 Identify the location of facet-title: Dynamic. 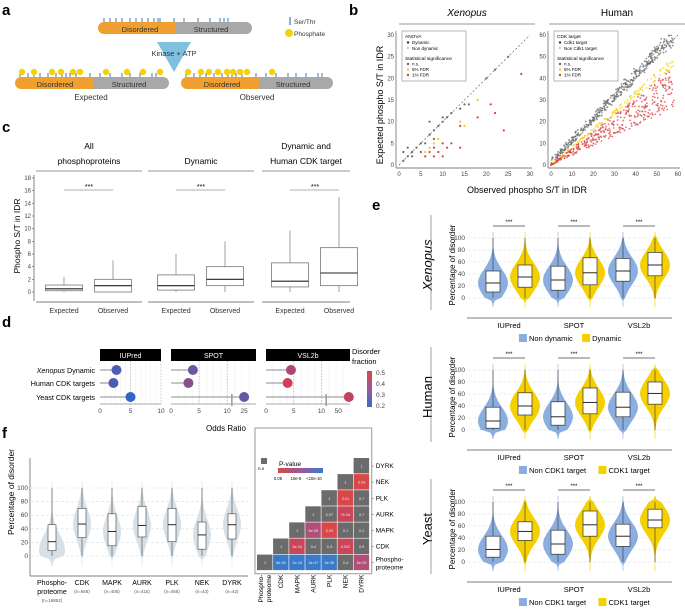
(201, 161).